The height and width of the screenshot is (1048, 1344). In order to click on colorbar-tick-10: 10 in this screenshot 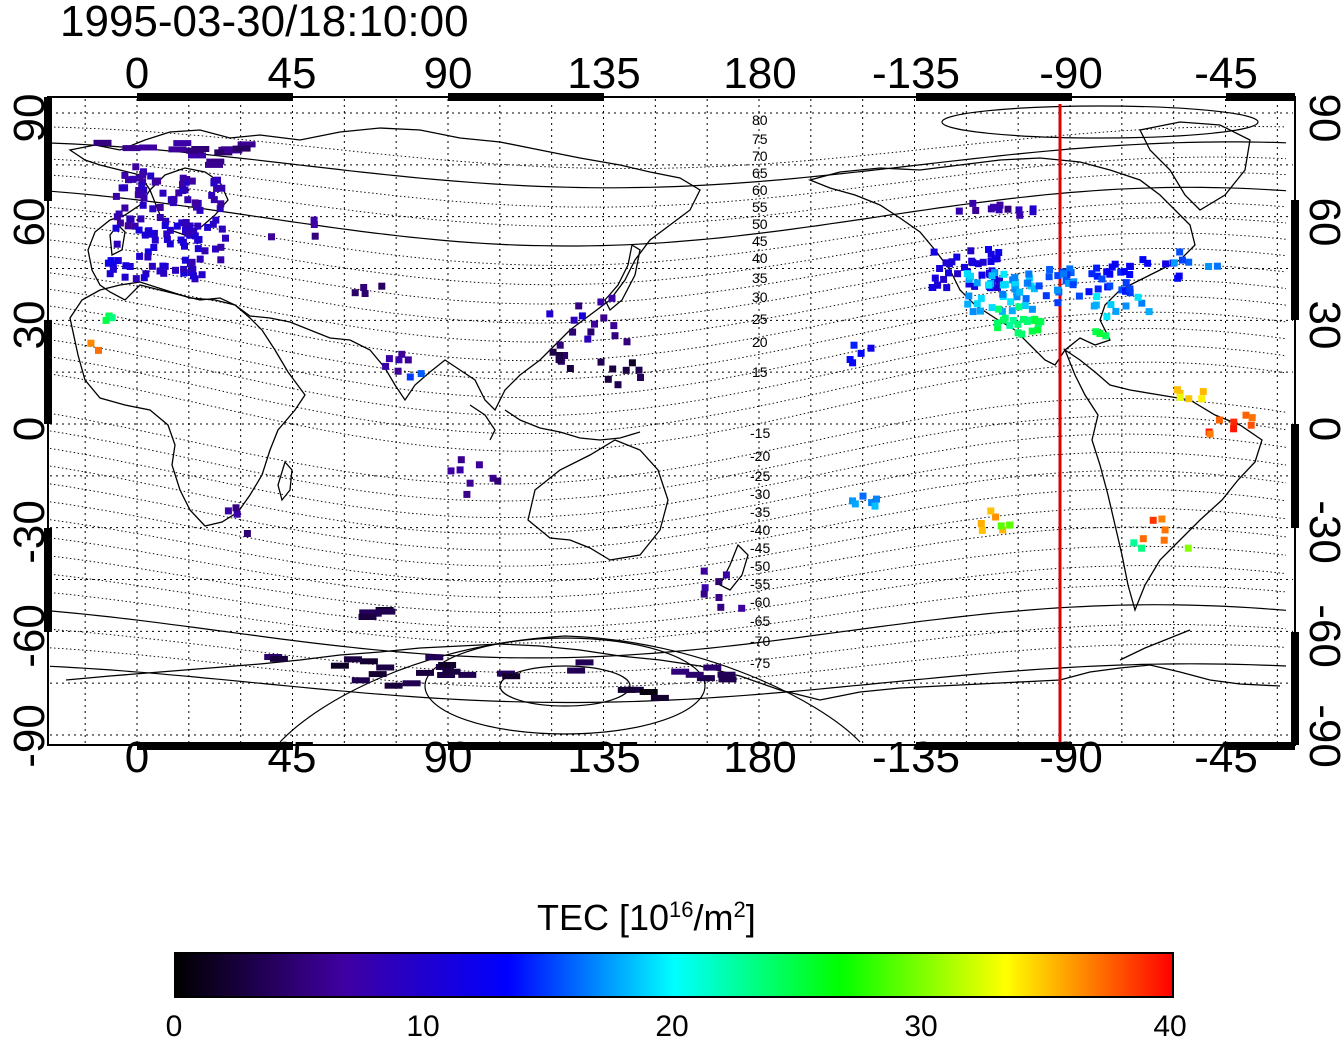, I will do `click(423, 1026)`.